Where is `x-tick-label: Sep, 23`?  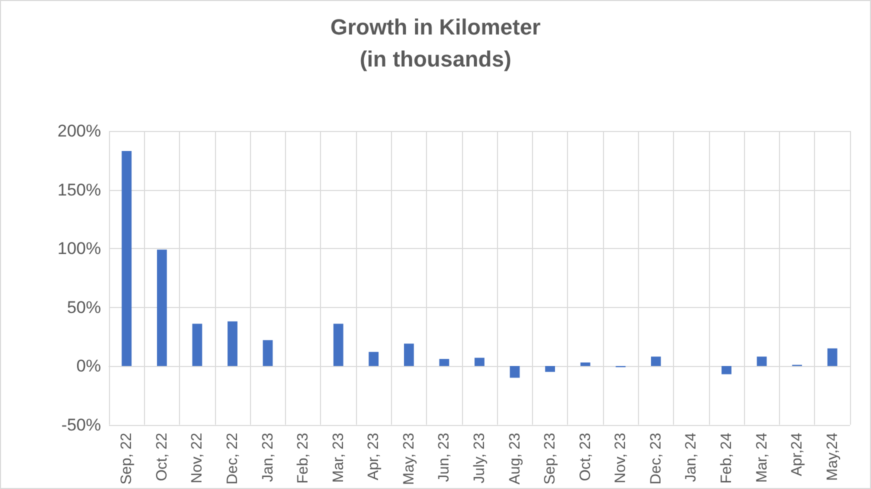 x-tick-label: Sep, 23 is located at coordinates (550, 458).